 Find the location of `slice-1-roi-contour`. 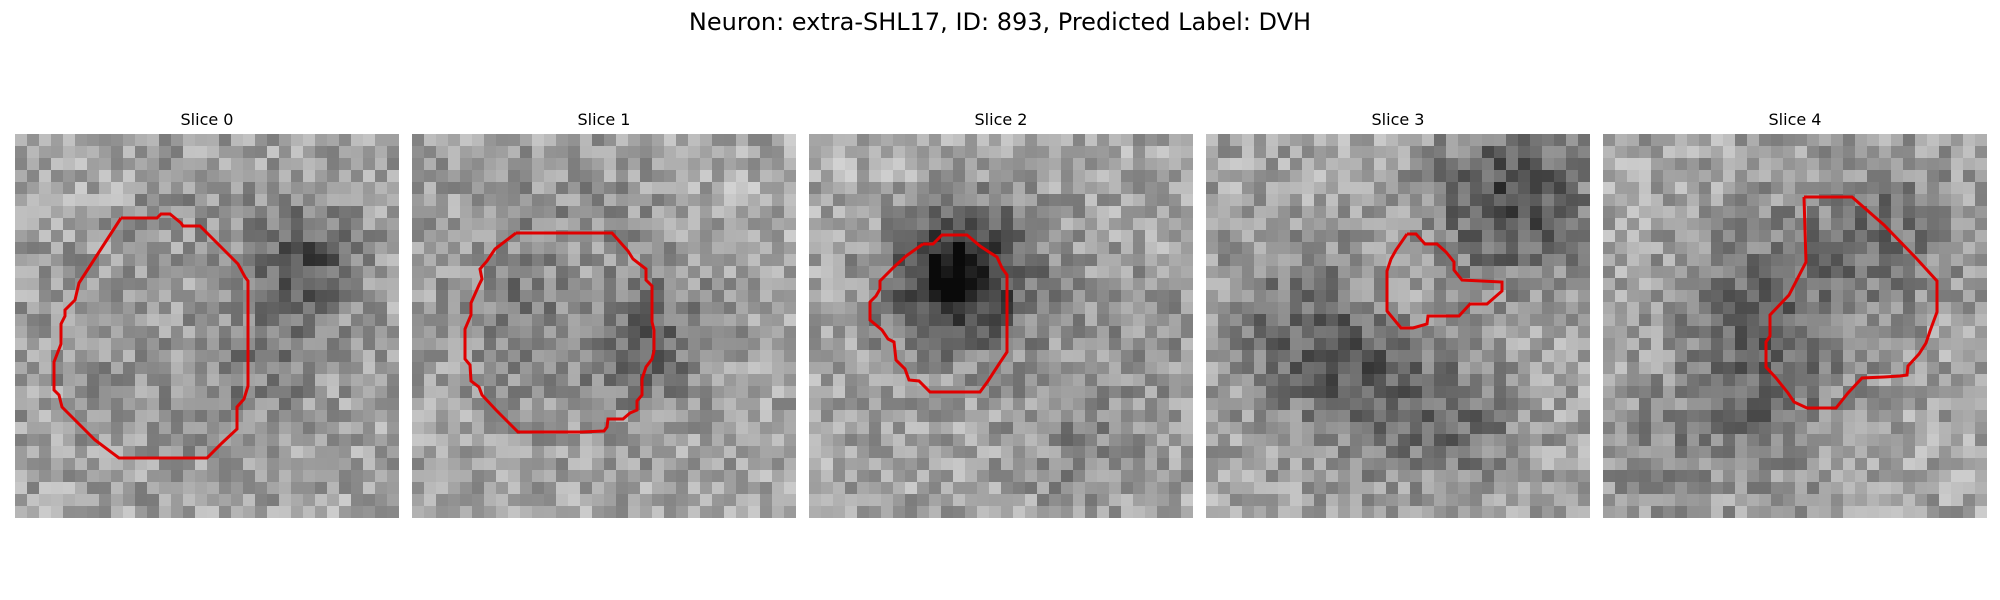

slice-1-roi-contour is located at coordinates (559, 332).